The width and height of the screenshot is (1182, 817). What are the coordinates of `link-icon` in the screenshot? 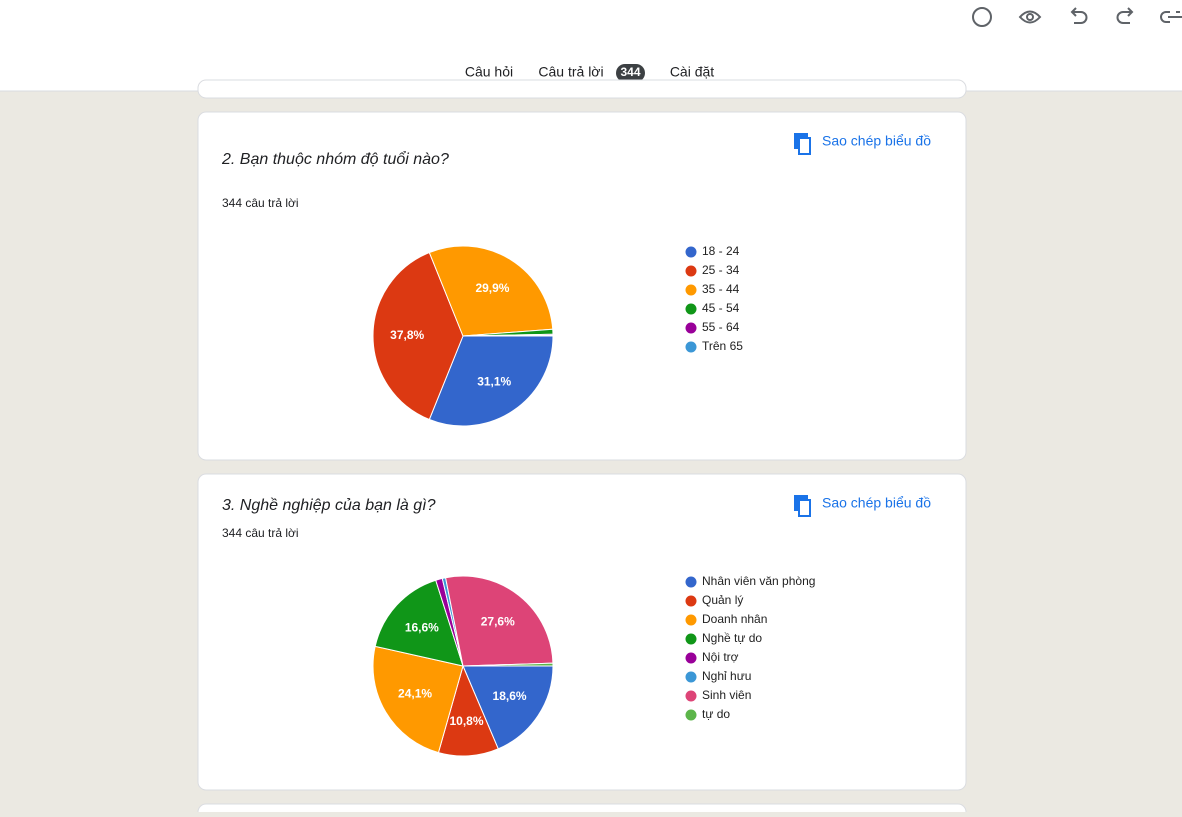 It's located at (1171, 17).